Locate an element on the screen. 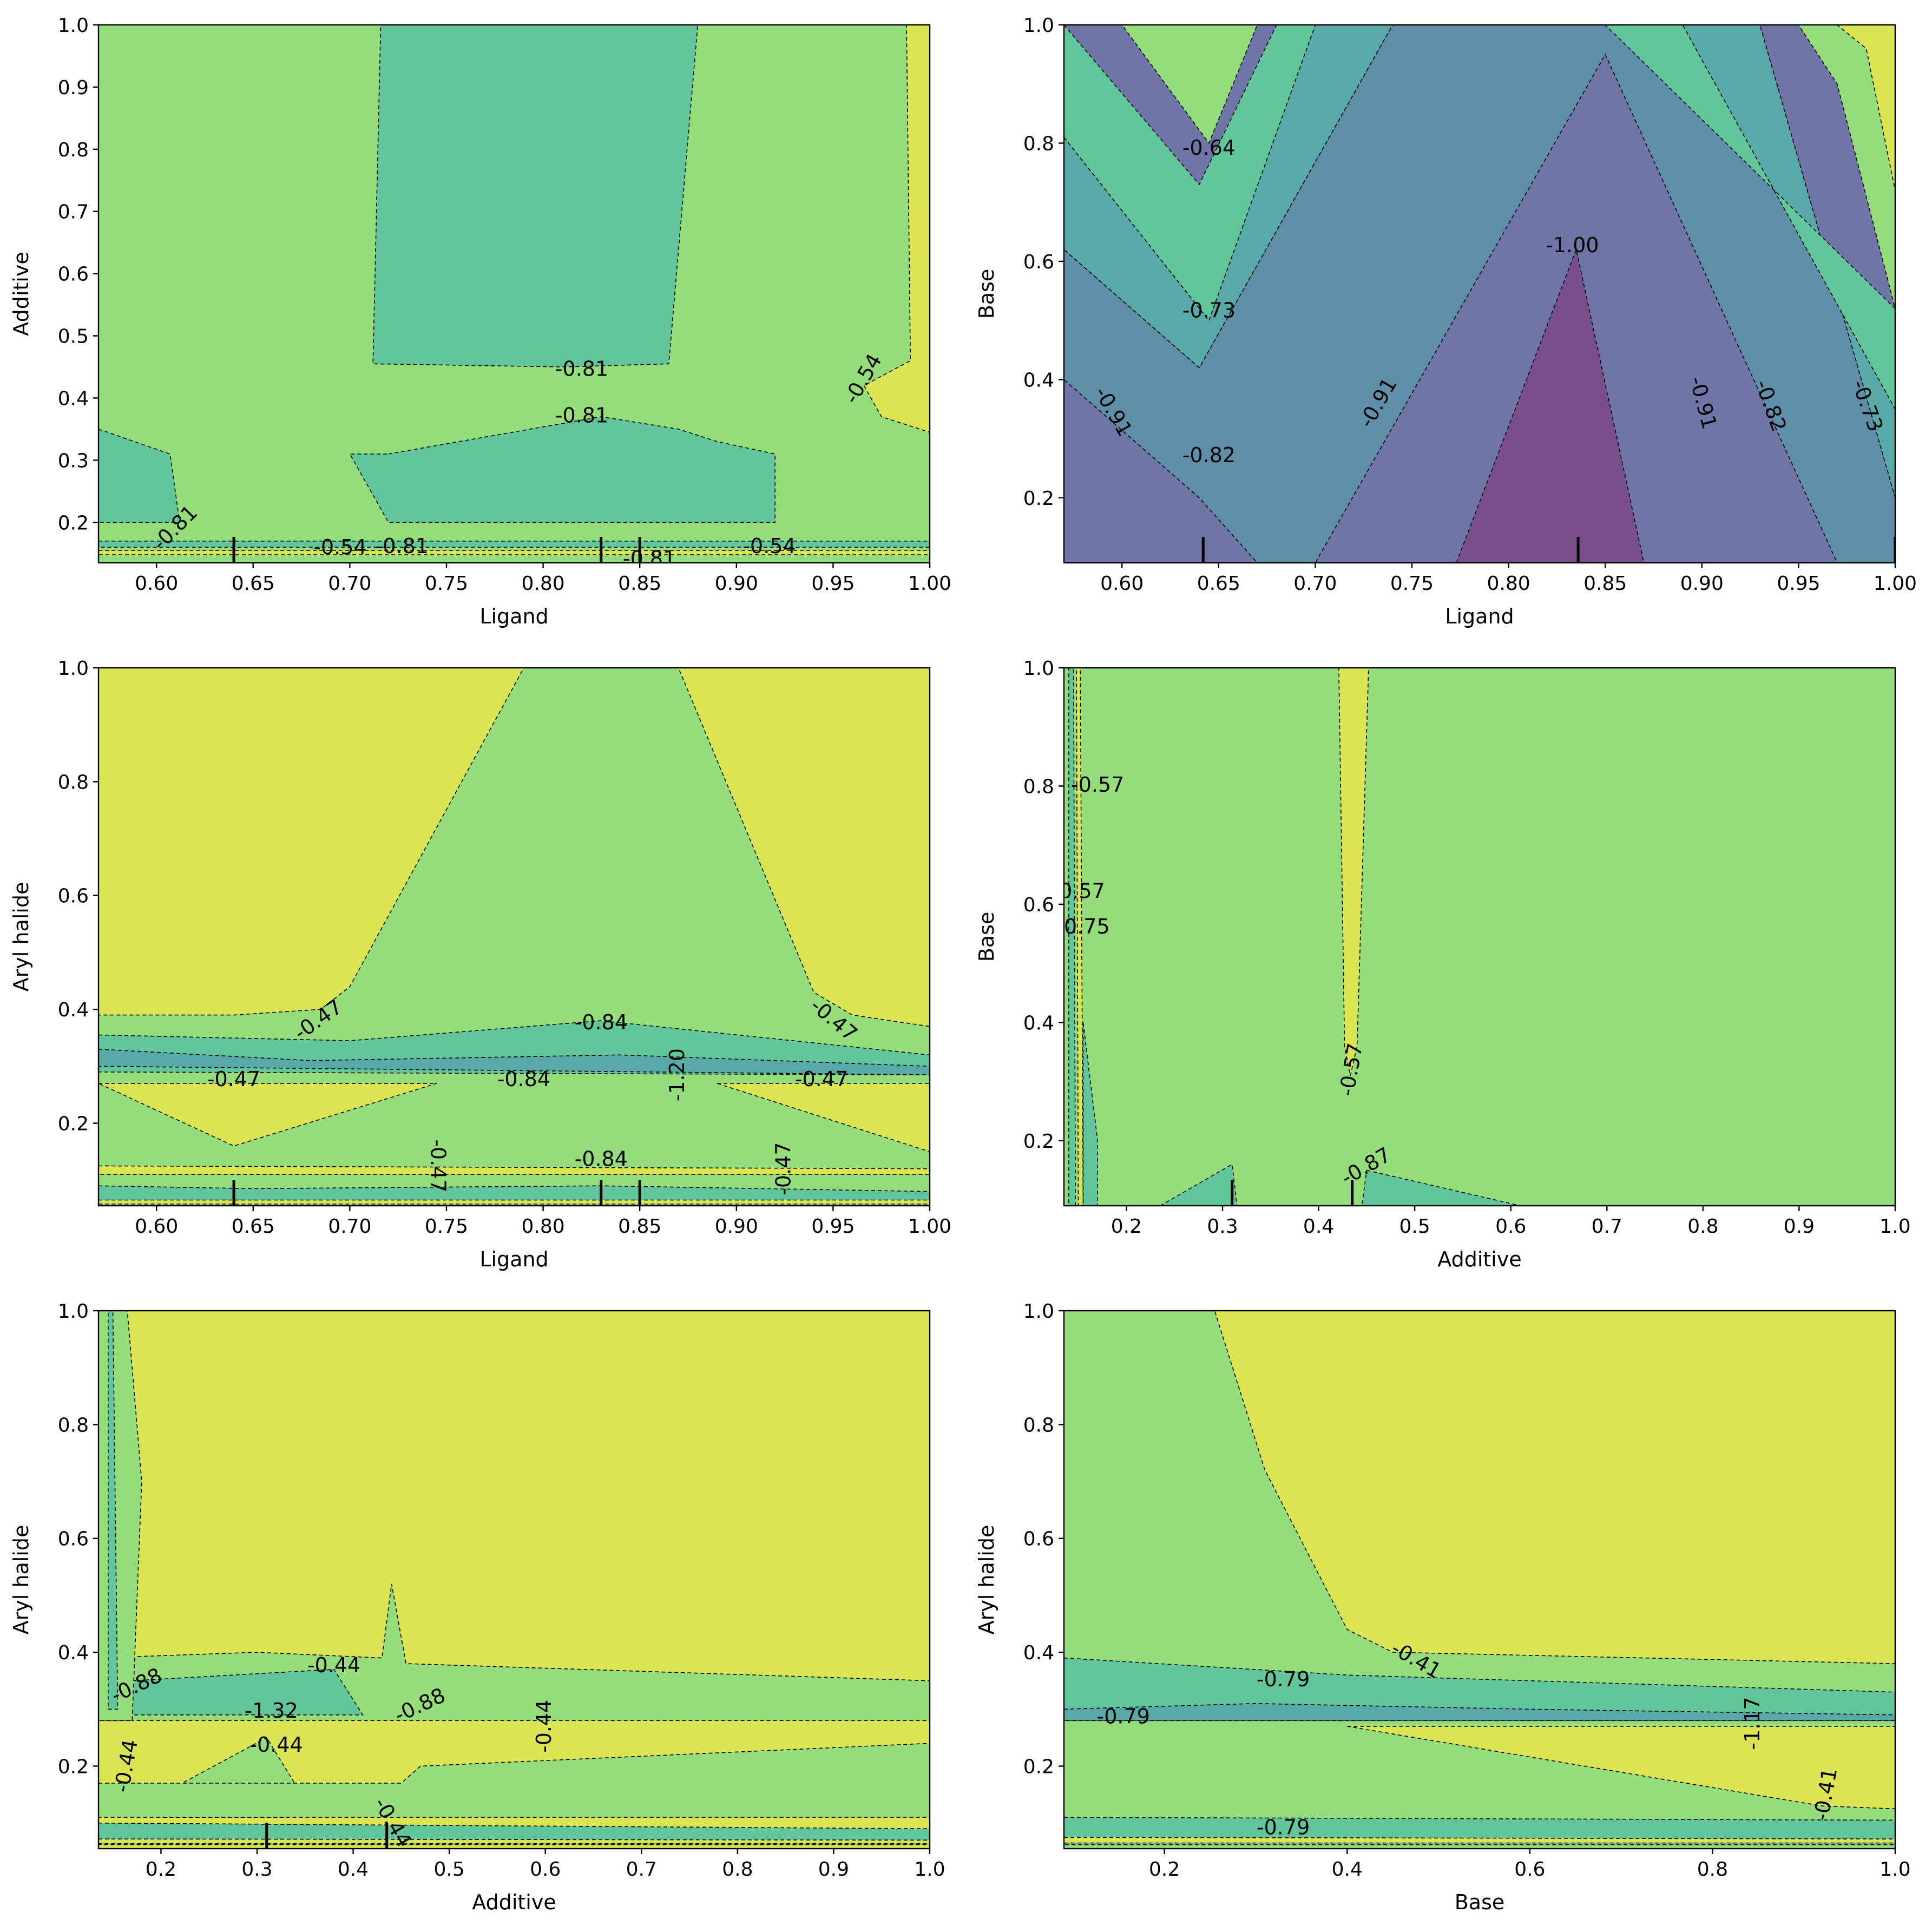 The width and height of the screenshot is (1932, 1932). plot-area: -0.81-0.81-0.54-0.81 -0.54 -0.81 -0.54-0.81 is located at coordinates (514, 297).